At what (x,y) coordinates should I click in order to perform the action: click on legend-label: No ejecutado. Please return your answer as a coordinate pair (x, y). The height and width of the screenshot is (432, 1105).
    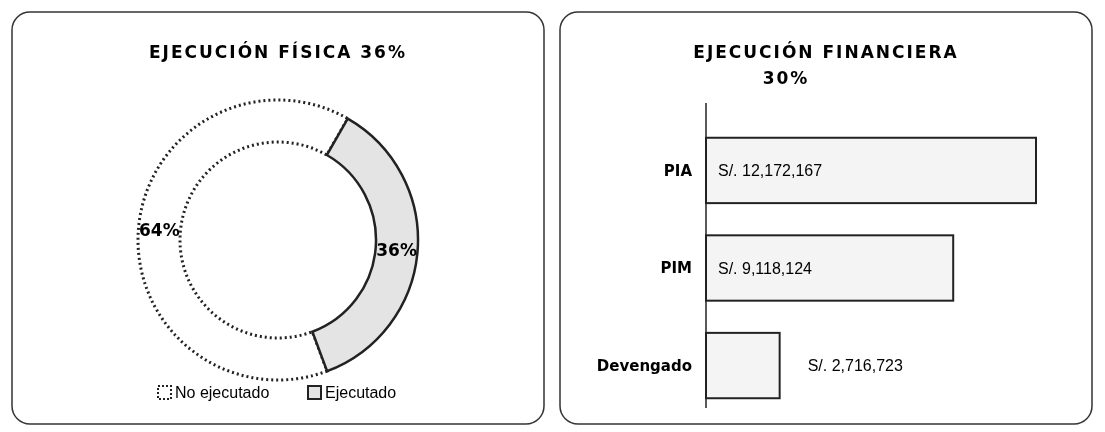
    Looking at the image, I should click on (222, 392).